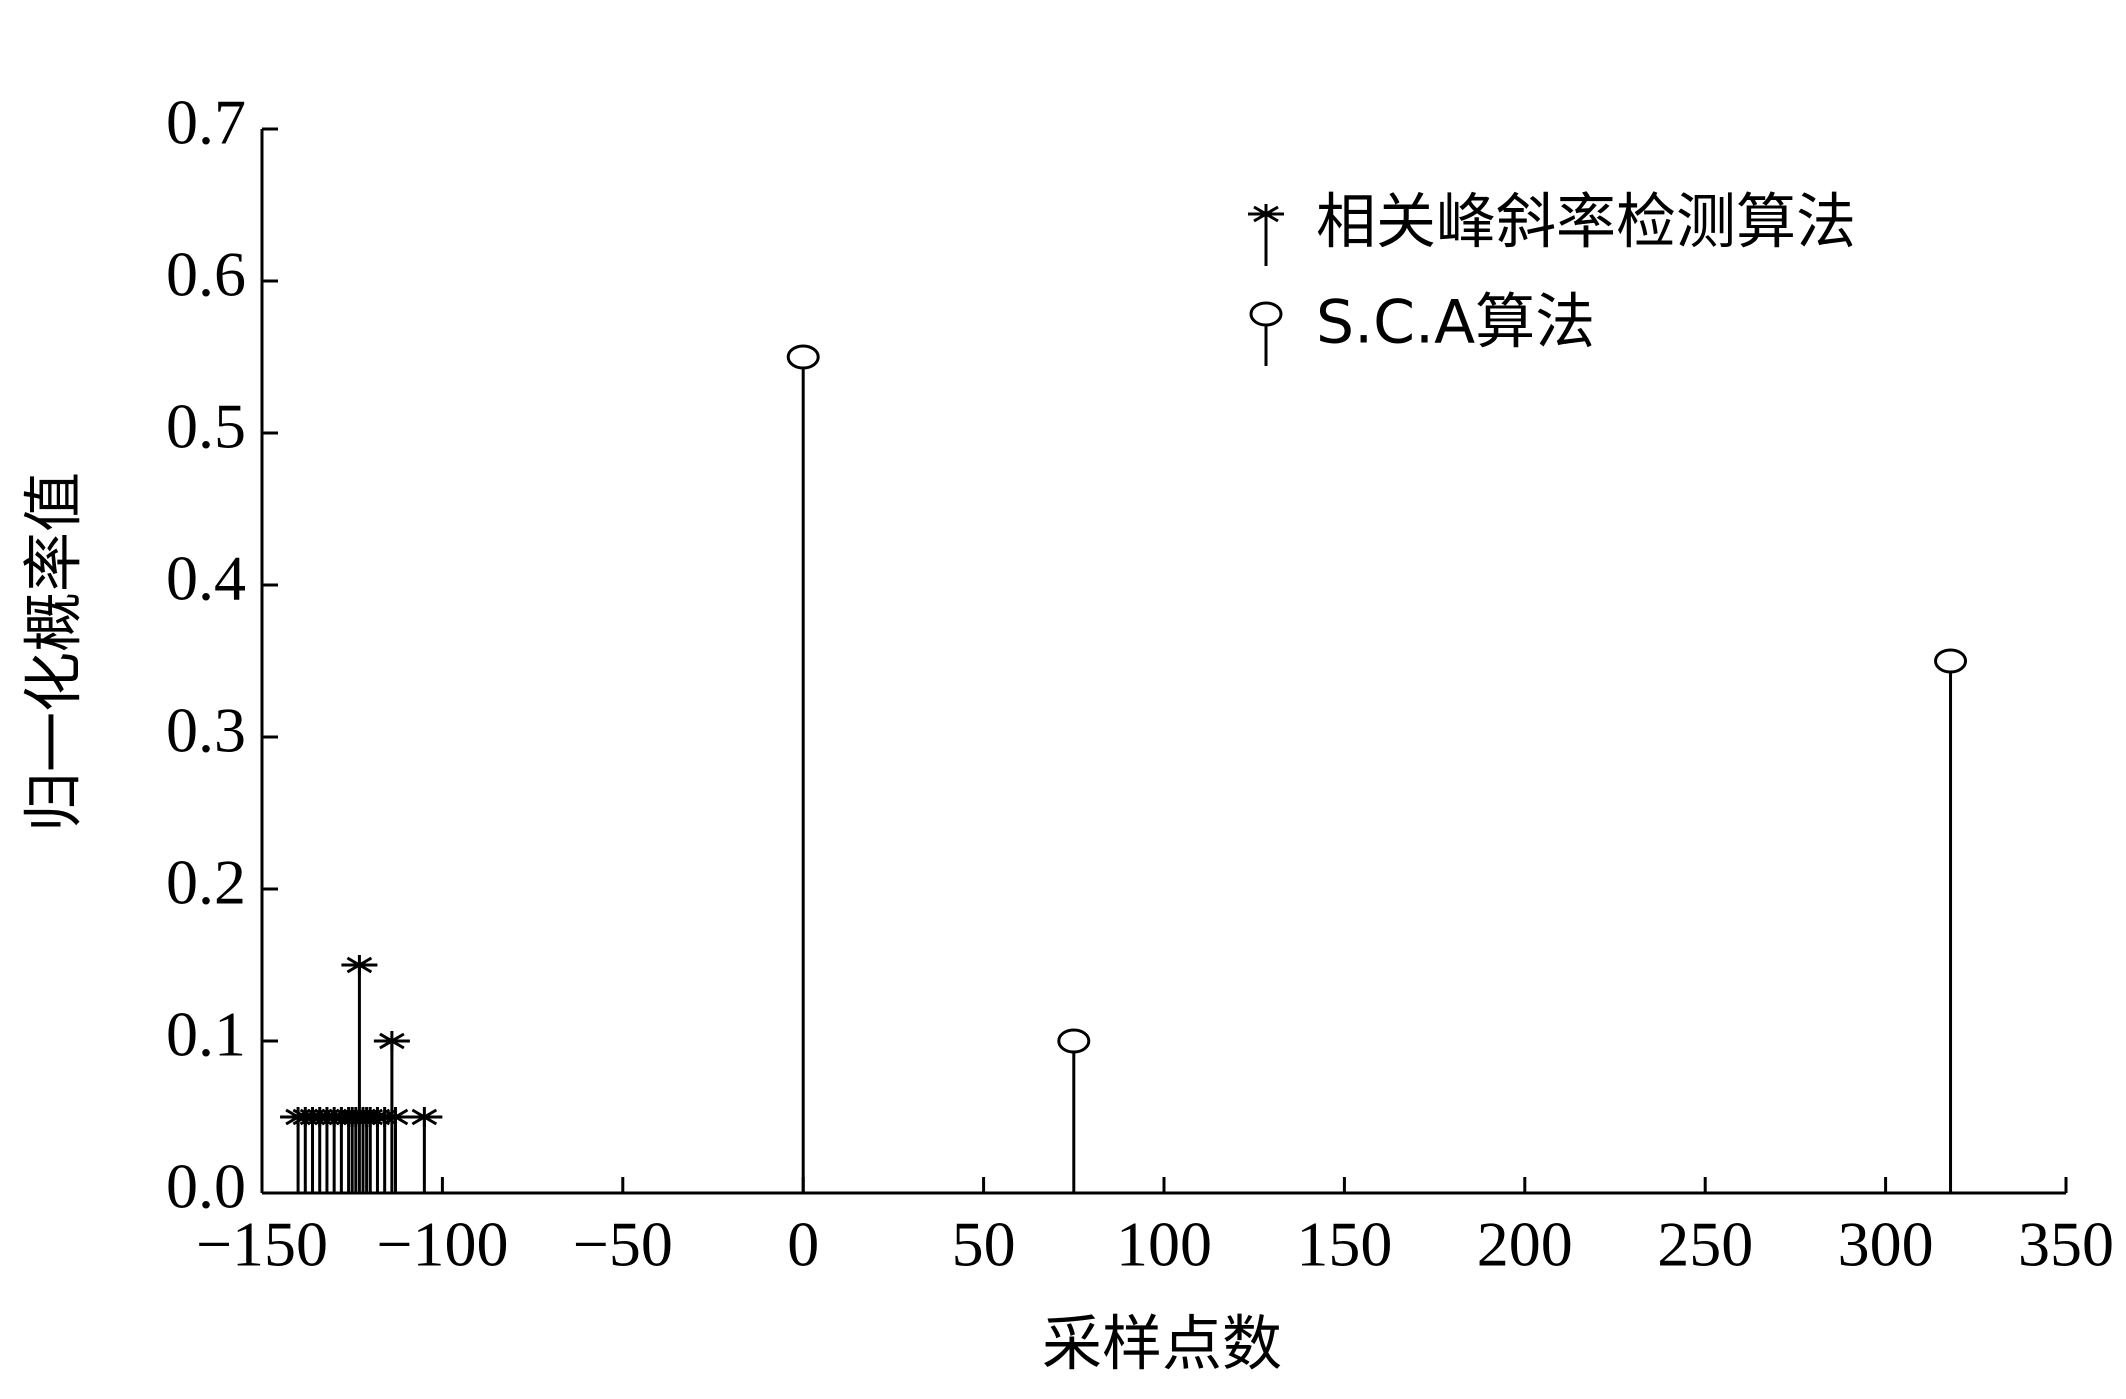 Image resolution: width=2126 pixels, height=1399 pixels. Describe the element at coordinates (206, 578) in the screenshot. I see `y-tick-label: 0.4` at that location.